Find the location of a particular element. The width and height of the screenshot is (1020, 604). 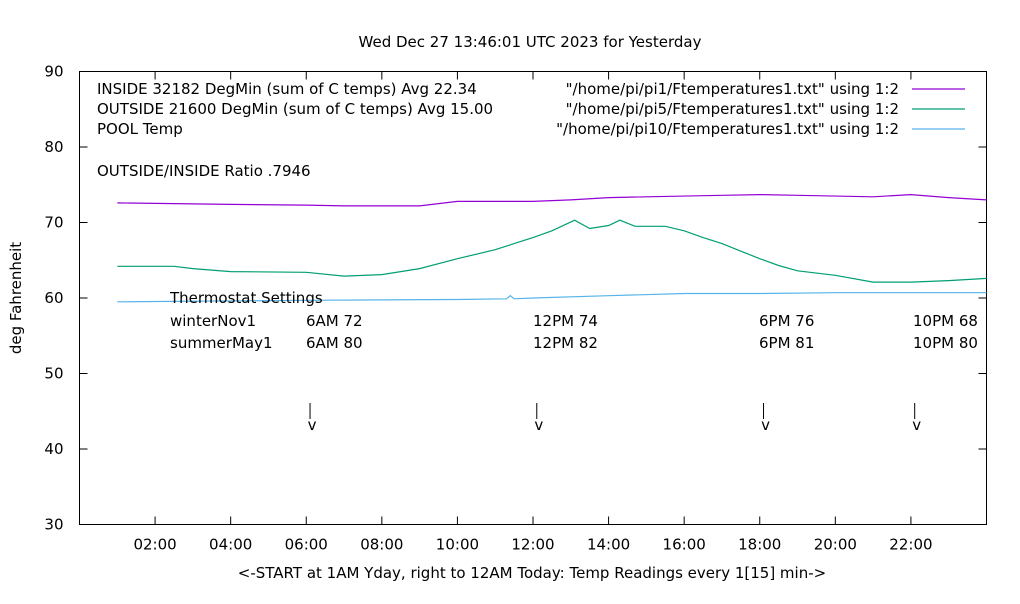

x-tick-label: 16:00 is located at coordinates (684, 545).